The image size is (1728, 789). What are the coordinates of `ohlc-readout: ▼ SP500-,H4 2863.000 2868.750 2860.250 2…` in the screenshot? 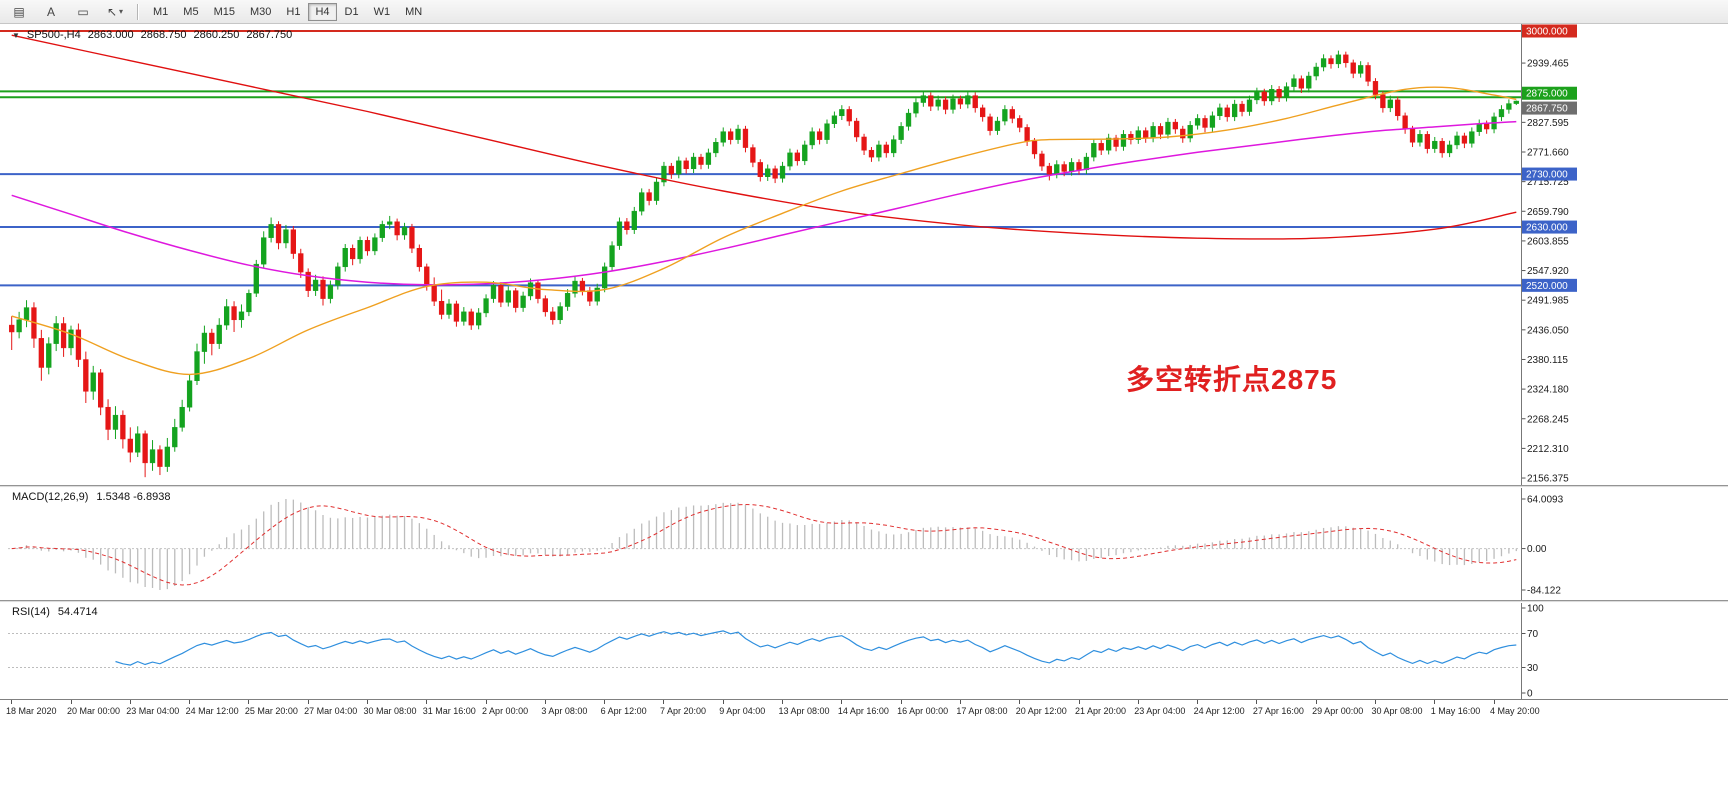 It's located at (152, 35).